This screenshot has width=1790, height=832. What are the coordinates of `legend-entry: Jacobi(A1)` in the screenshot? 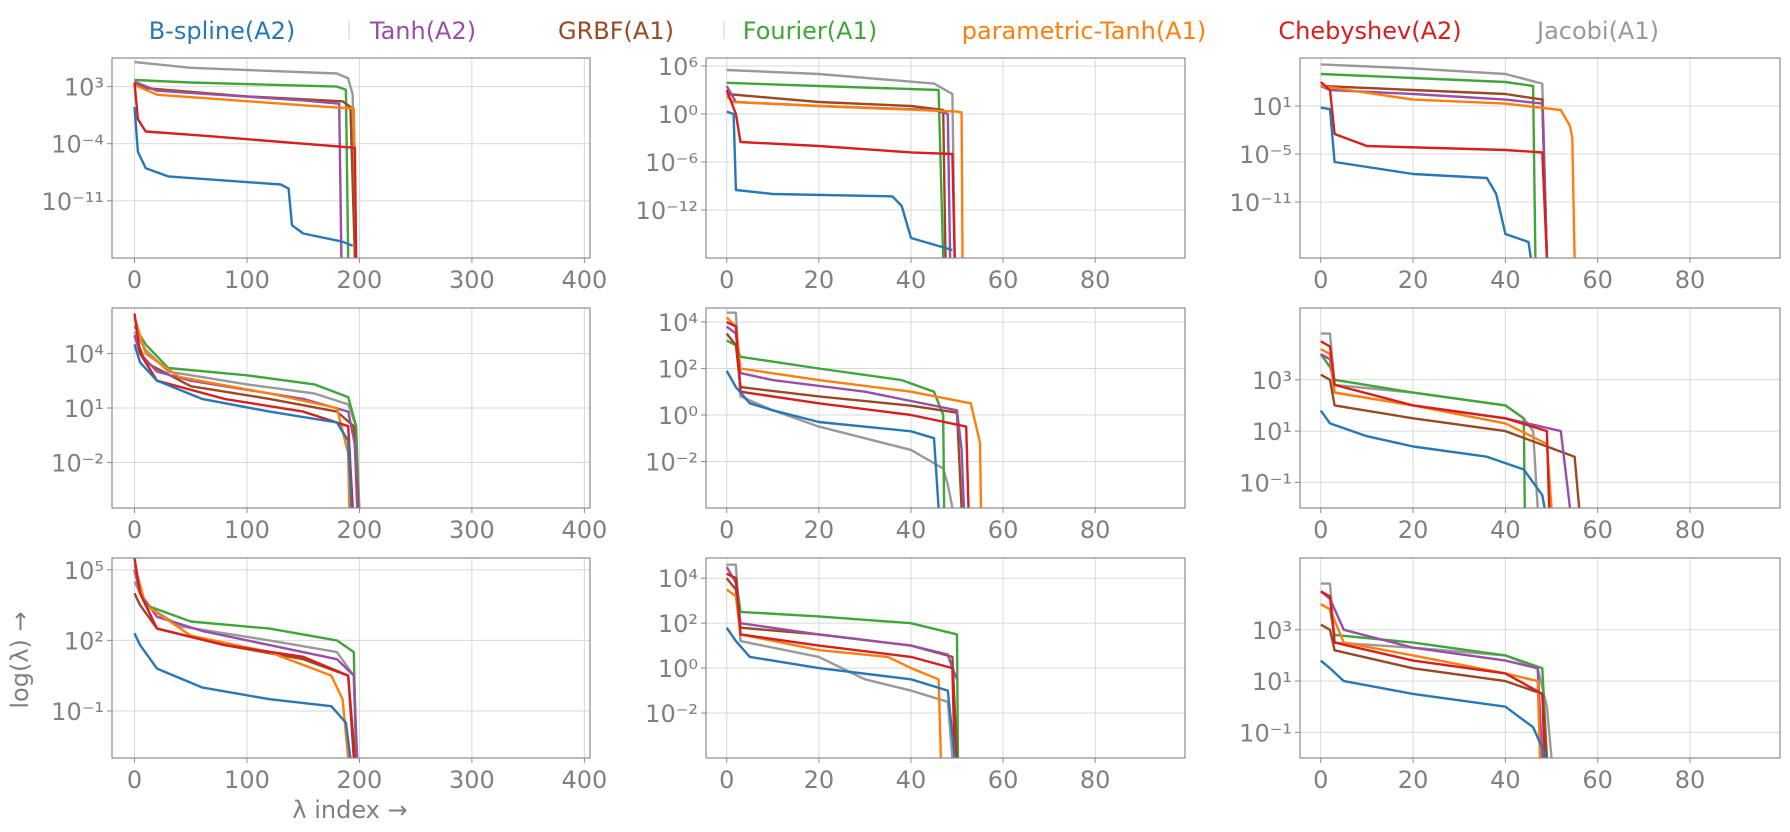 It's located at (1597, 31).